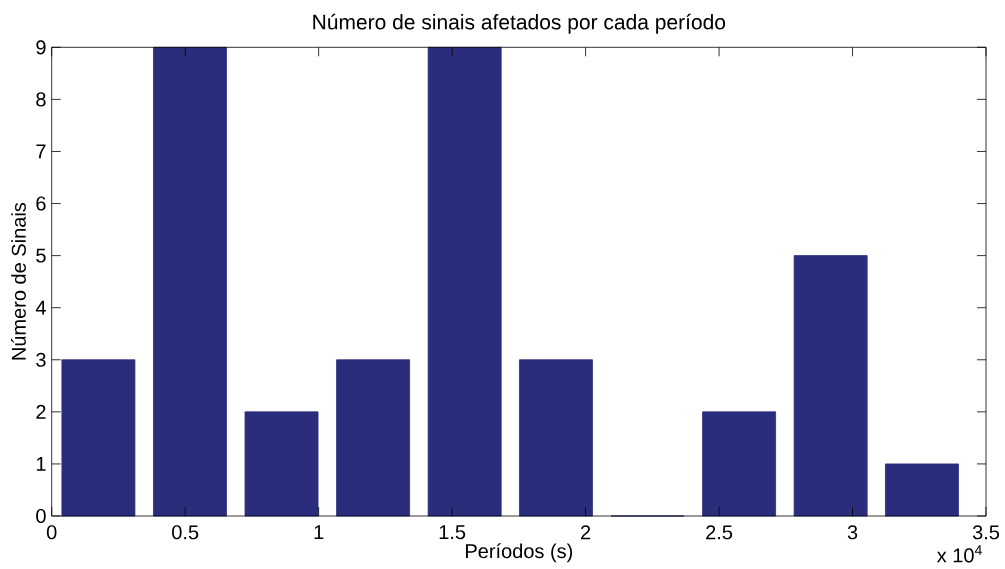  I want to click on x-tick-label: 3.5, so click(986, 532).